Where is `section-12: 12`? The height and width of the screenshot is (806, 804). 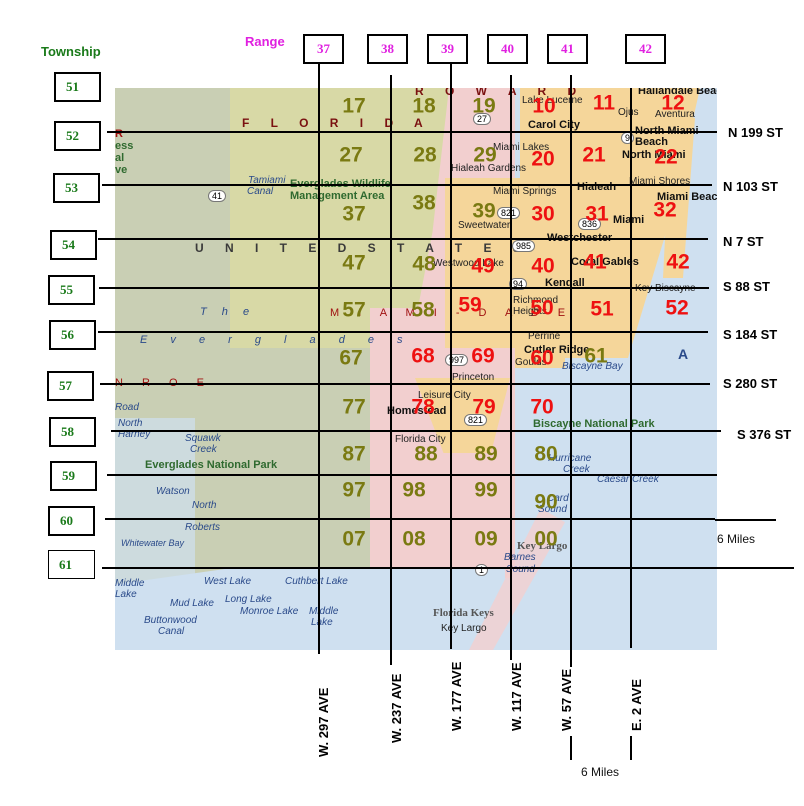
section-12: 12 is located at coordinates (673, 103).